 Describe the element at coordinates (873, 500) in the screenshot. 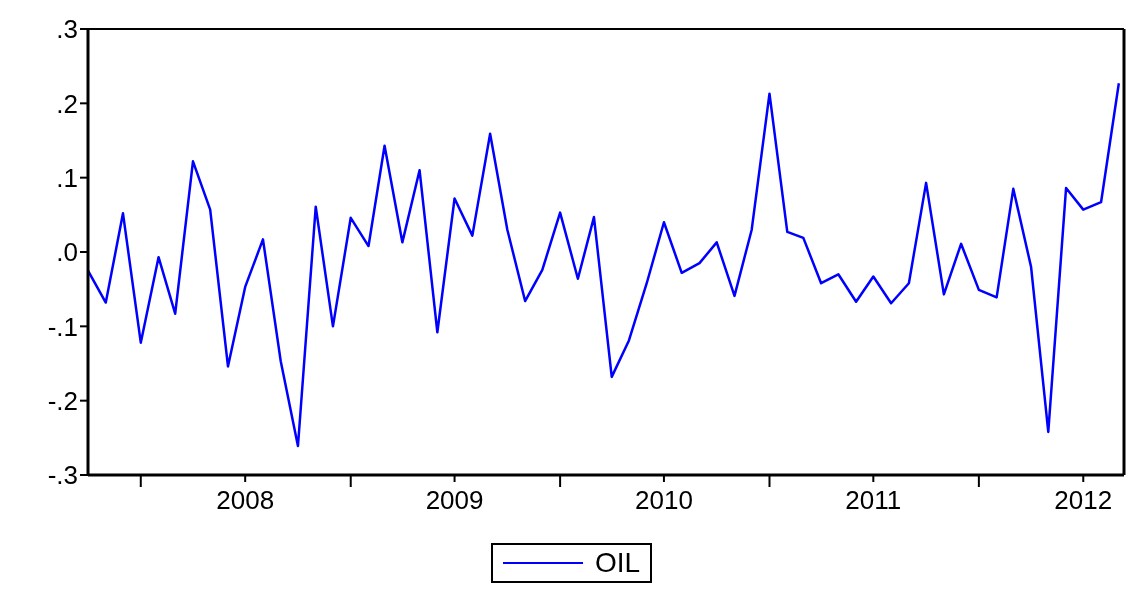

I see `x-tick-label: 2011` at that location.